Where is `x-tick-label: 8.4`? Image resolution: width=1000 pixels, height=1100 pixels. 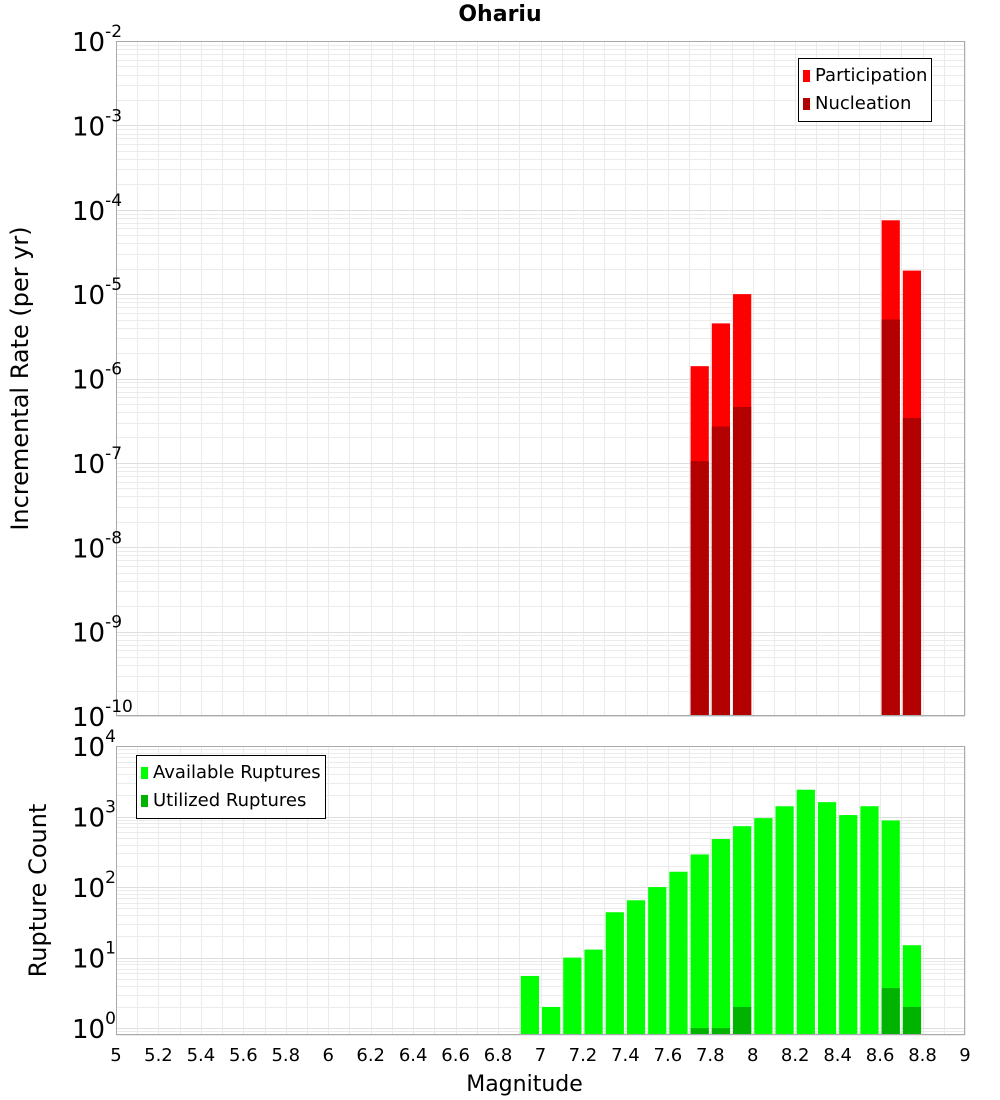
x-tick-label: 8.4 is located at coordinates (837, 1055).